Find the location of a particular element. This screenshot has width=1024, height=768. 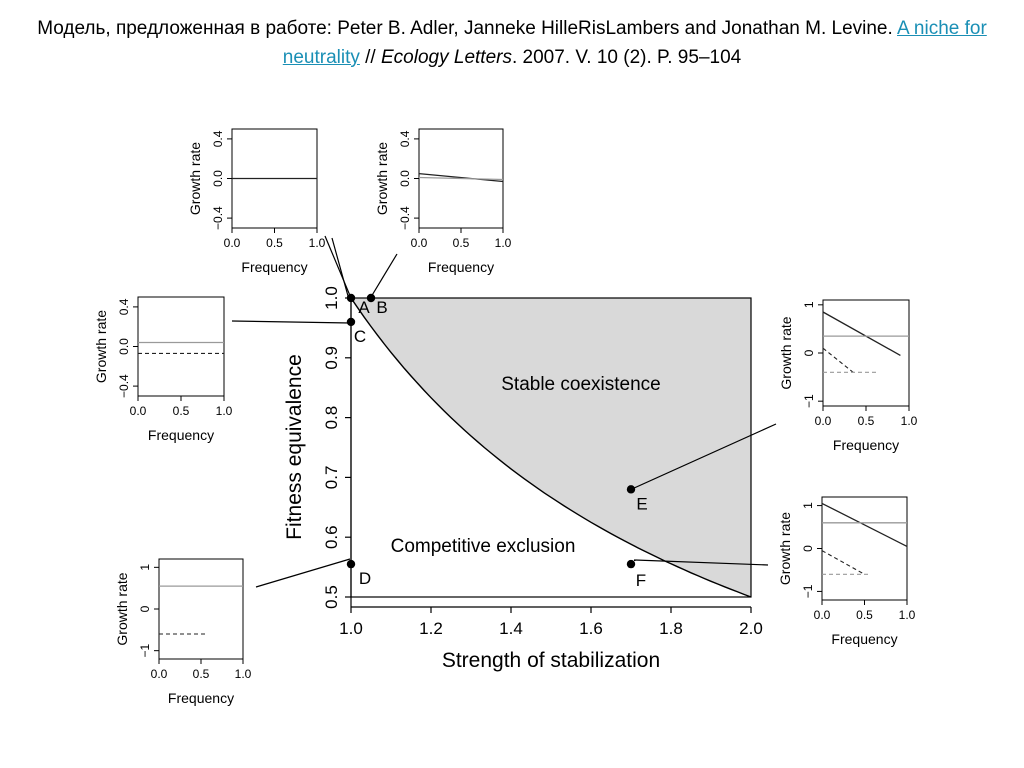

inset-frame-c is located at coordinates (181, 346).